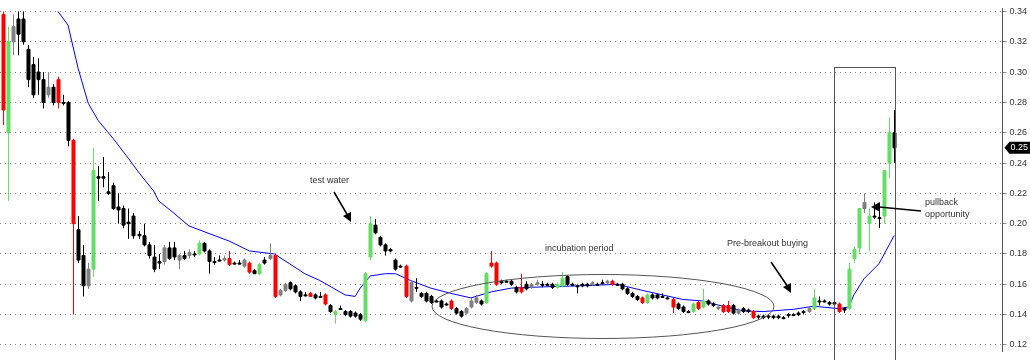 This screenshot has height=360, width=1030. What do you see at coordinates (1018, 71) in the screenshot?
I see `y-tick-label: 0.30` at bounding box center [1018, 71].